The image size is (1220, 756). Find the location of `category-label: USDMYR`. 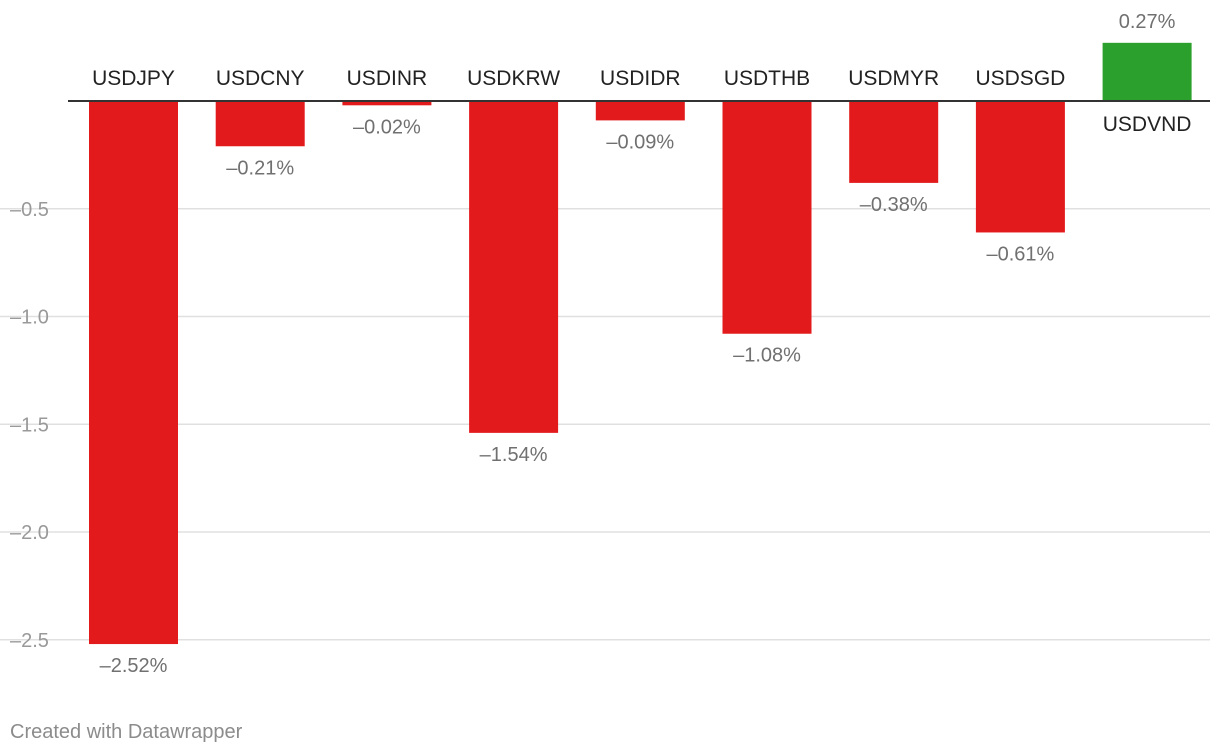

category-label: USDMYR is located at coordinates (893, 78).